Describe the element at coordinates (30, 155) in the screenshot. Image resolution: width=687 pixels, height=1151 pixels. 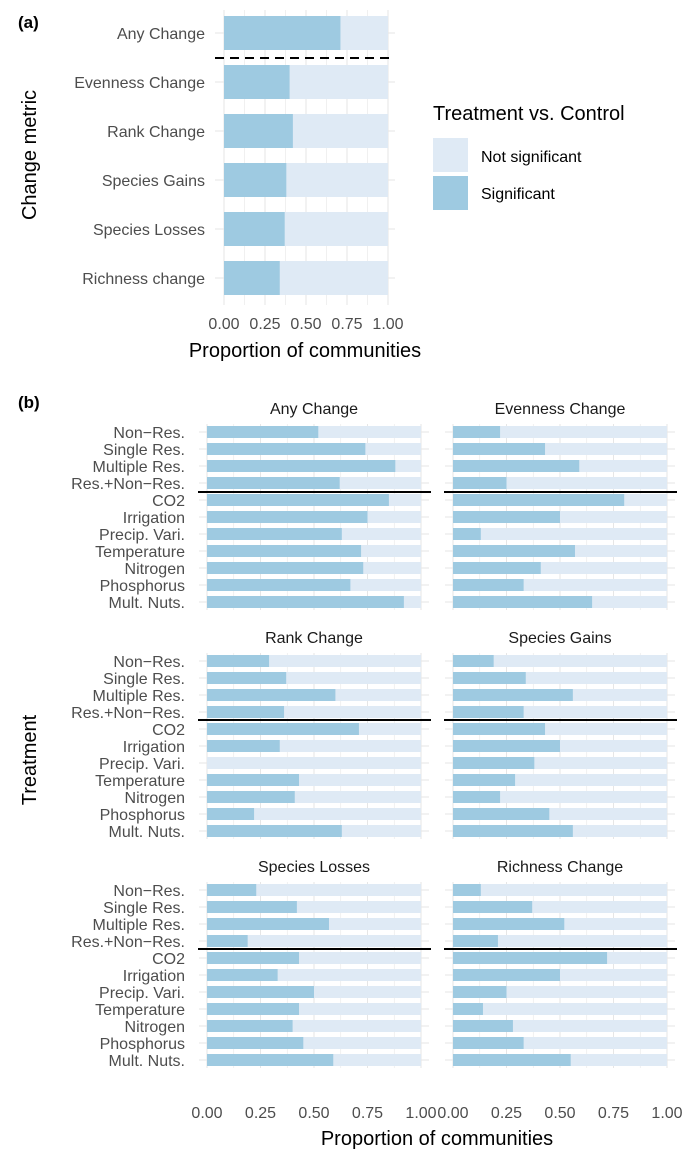
I see `panel-a-ylabel: Change metric` at that location.